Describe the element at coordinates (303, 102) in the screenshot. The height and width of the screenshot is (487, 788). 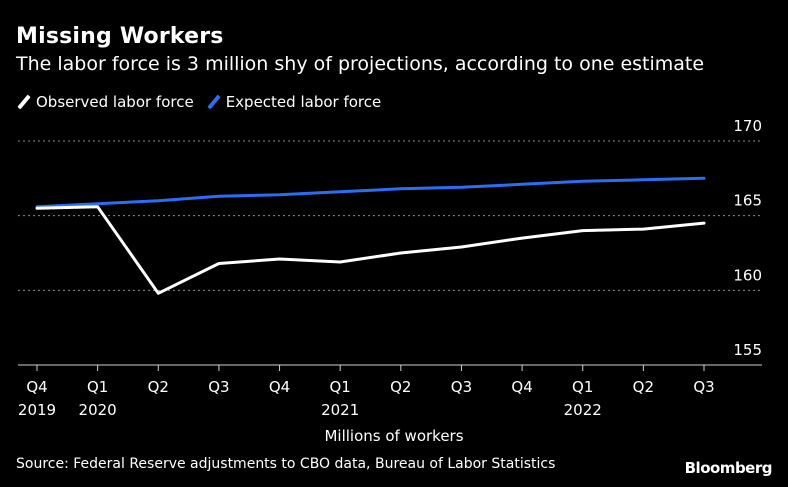
I see `legend-label-expected: Expected labor force` at that location.